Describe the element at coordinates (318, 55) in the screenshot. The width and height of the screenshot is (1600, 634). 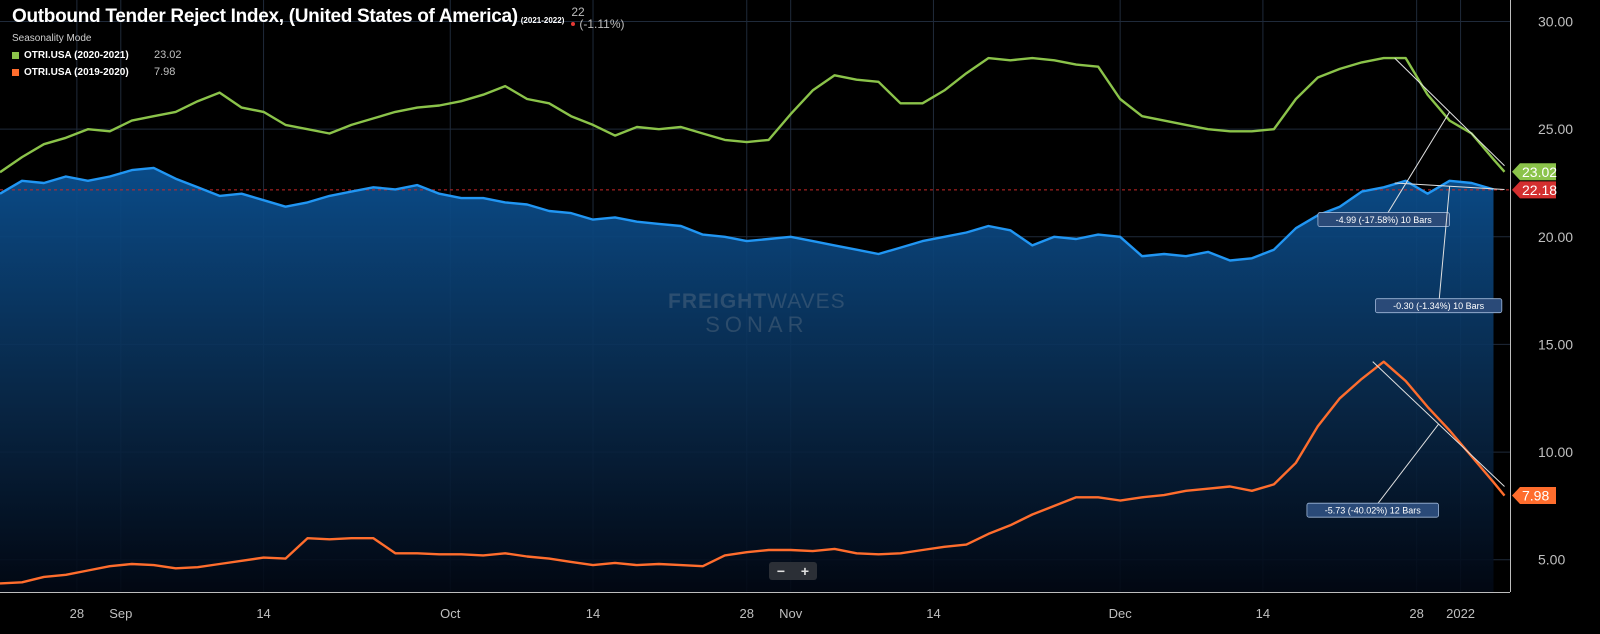
I see `legend-item: OTRI.USA (2020-2021) 23.02` at that location.